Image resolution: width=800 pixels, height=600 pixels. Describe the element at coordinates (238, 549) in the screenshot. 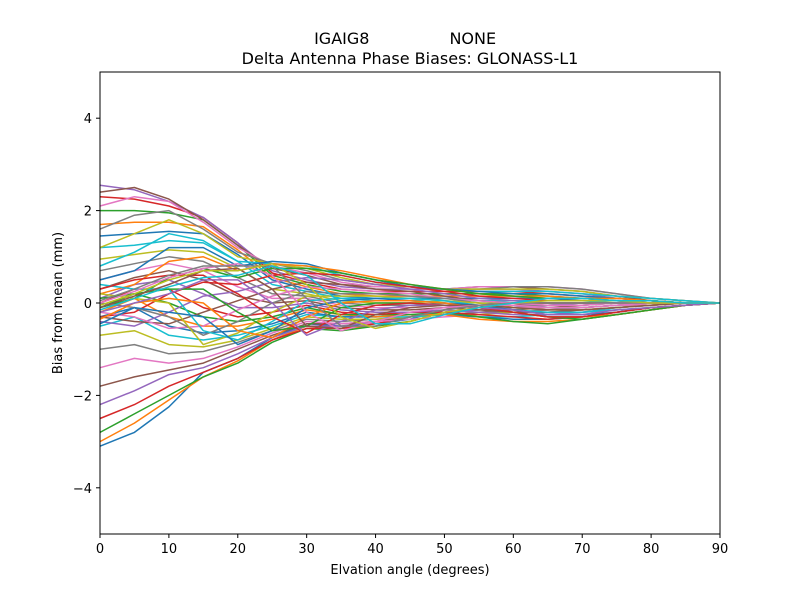

I see `x-tick-label: 20` at that location.